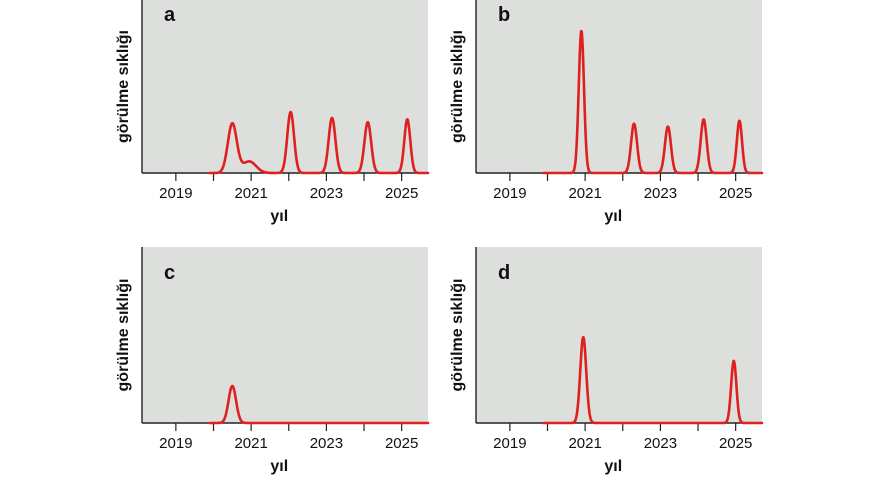  Describe the element at coordinates (279, 216) in the screenshot. I see `x-axis-label-a: yıl` at that location.